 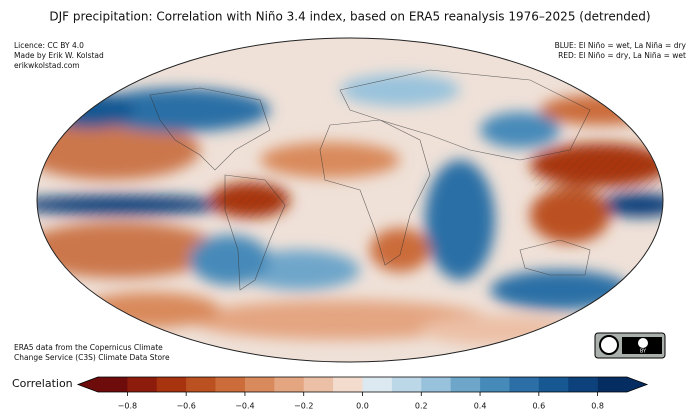 I want to click on legend-note: BLUE: El Niño = wet, La Niña = dry, so click(x=621, y=45).